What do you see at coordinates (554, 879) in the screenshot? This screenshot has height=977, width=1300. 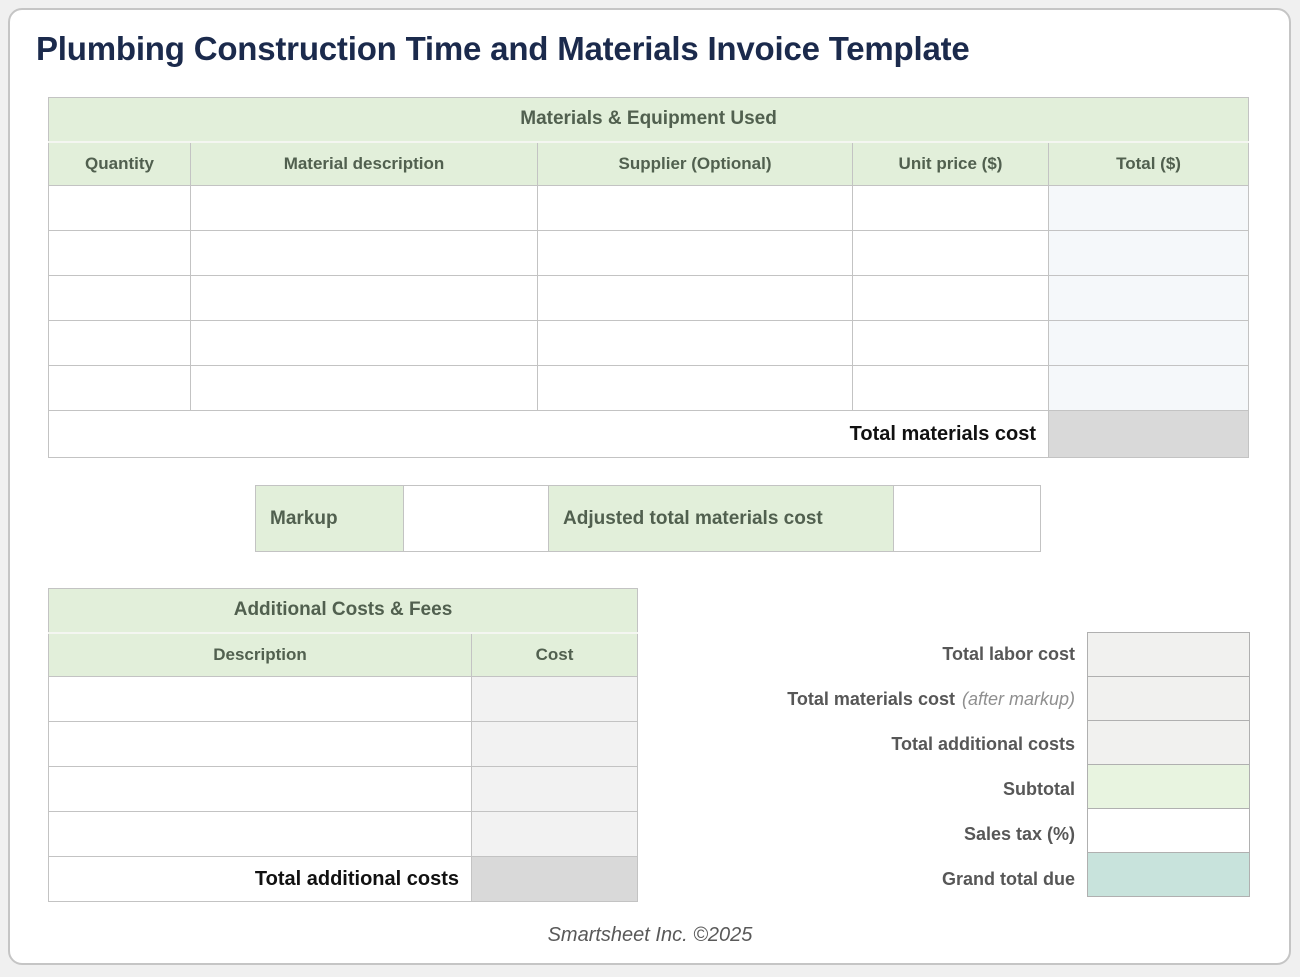 I see `total-additional-costs-value` at bounding box center [554, 879].